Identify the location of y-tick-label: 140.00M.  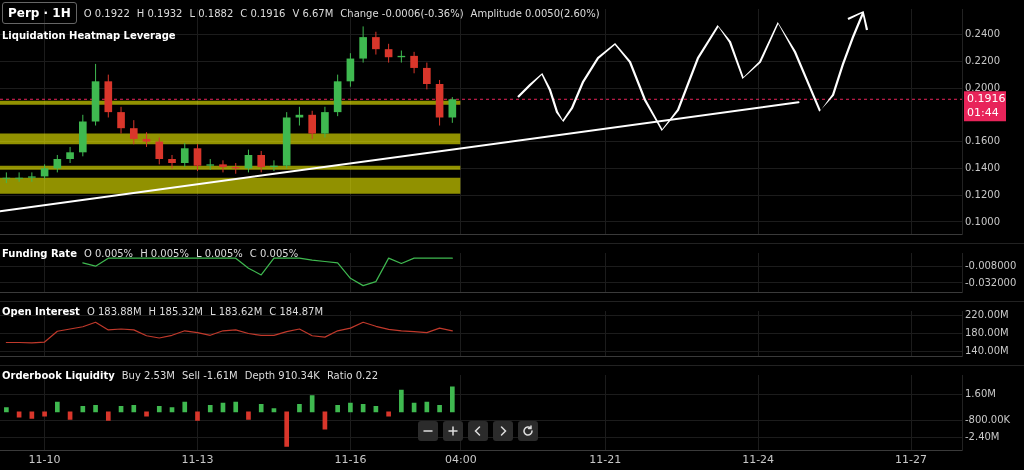
(987, 351).